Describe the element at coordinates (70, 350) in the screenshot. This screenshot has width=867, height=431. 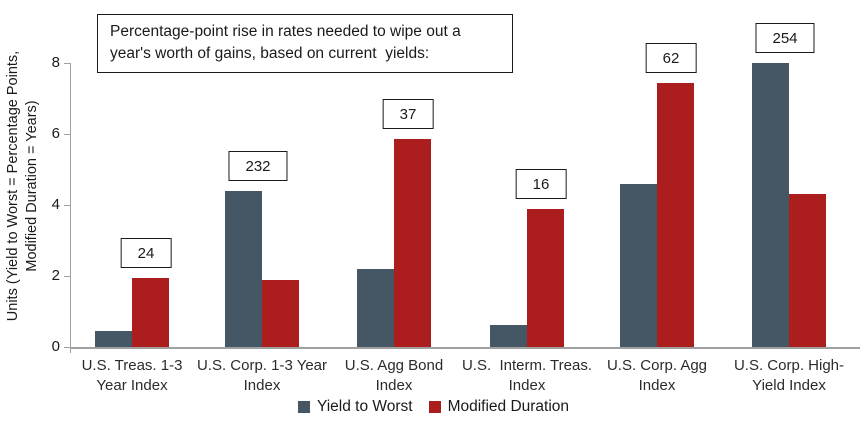
I see `x-axis-start-tick` at that location.